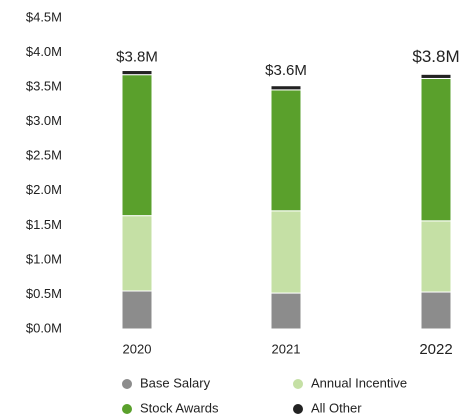 The width and height of the screenshot is (470, 420). What do you see at coordinates (359, 382) in the screenshot?
I see `legend-label: Annual Incentive` at bounding box center [359, 382].